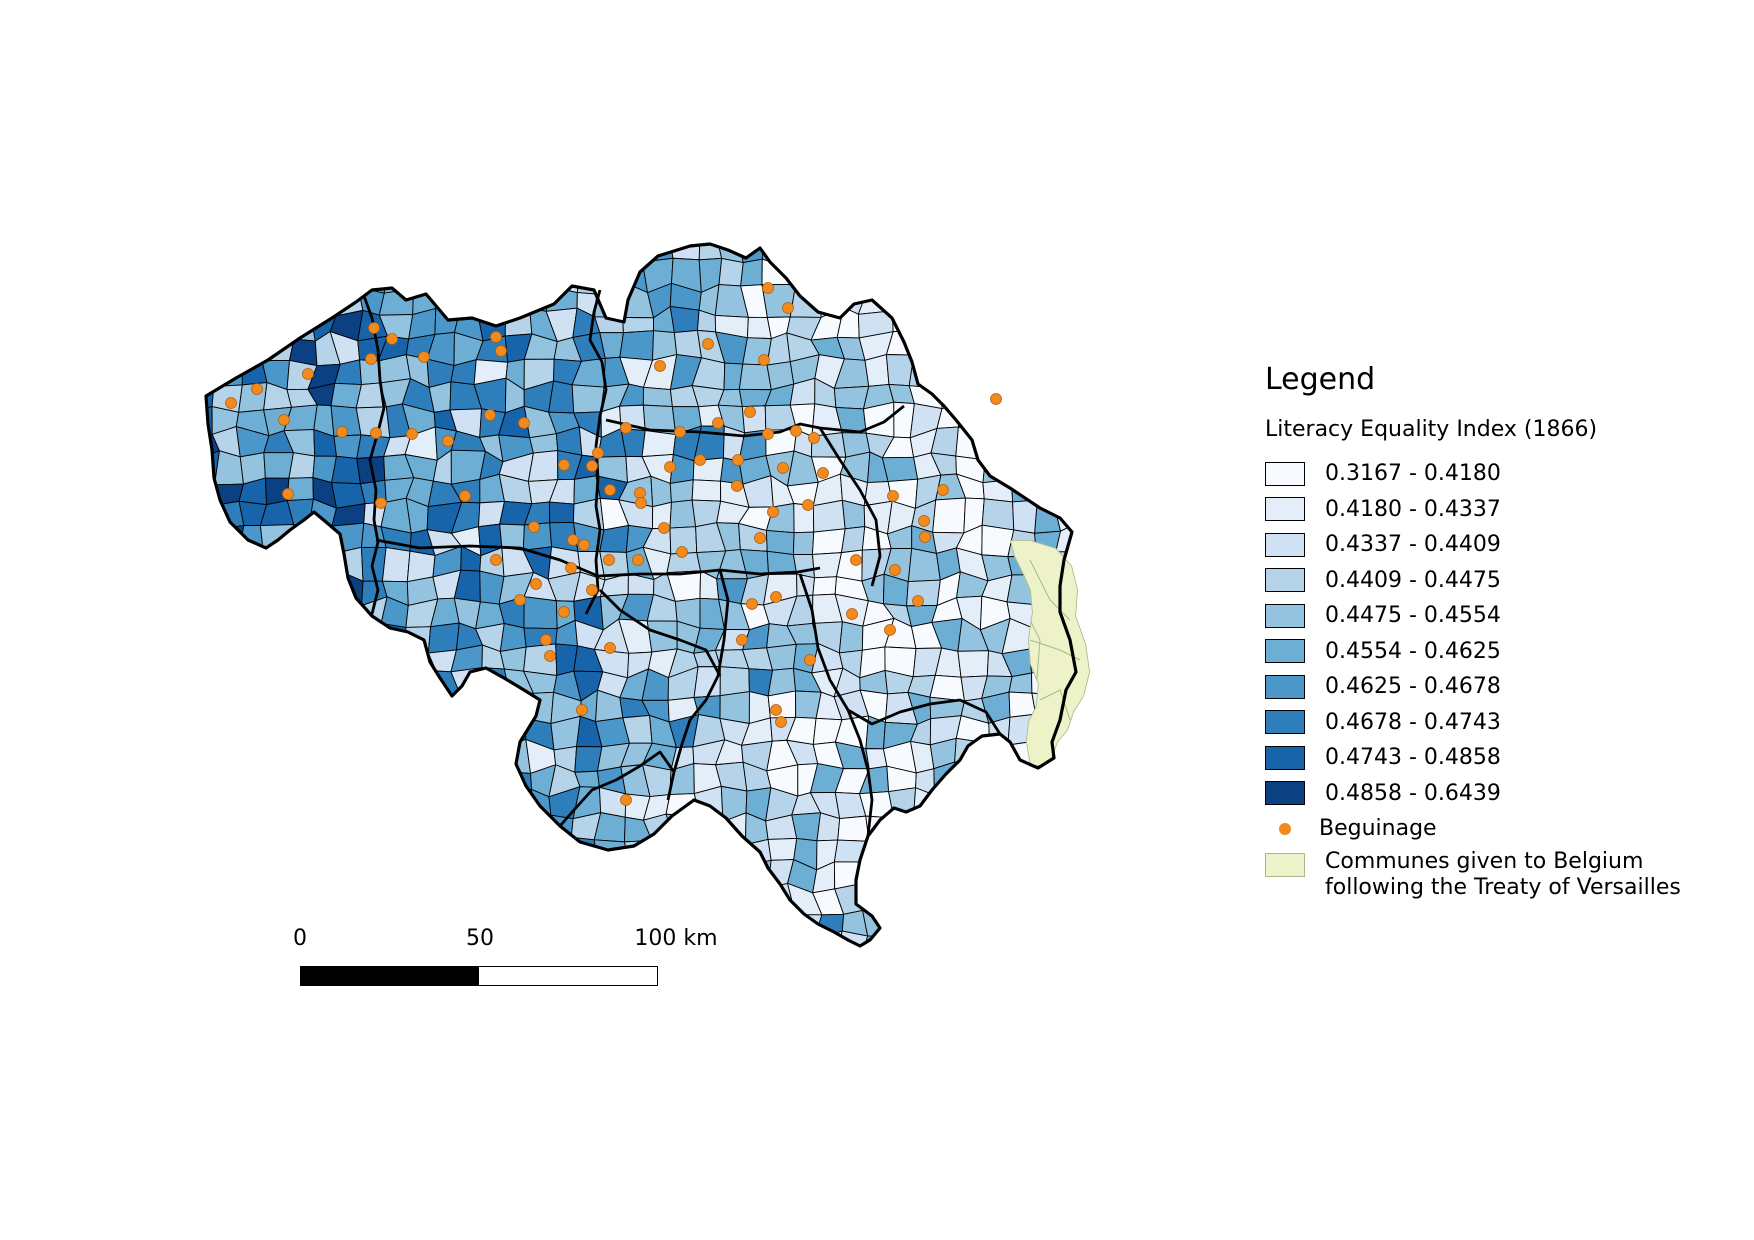  What do you see at coordinates (1413, 474) in the screenshot?
I see `legend-label: 0.3167 - 0.4180` at bounding box center [1413, 474].